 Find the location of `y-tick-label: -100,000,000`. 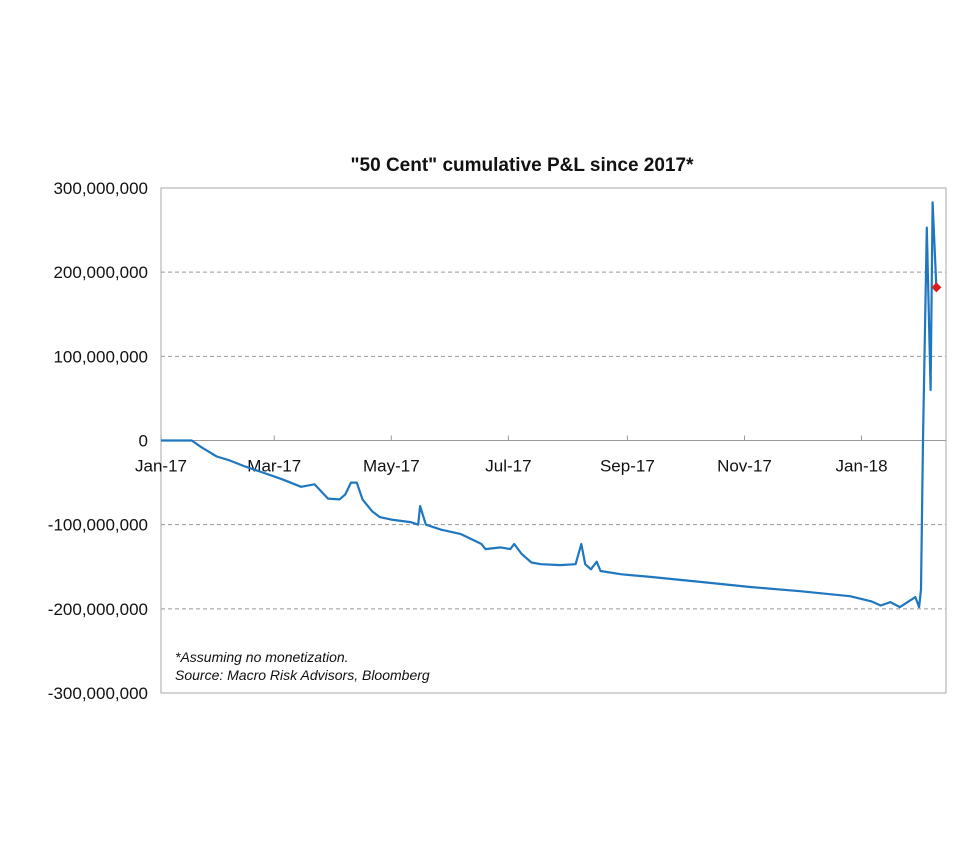

y-tick-label: -100,000,000 is located at coordinates (98, 525).